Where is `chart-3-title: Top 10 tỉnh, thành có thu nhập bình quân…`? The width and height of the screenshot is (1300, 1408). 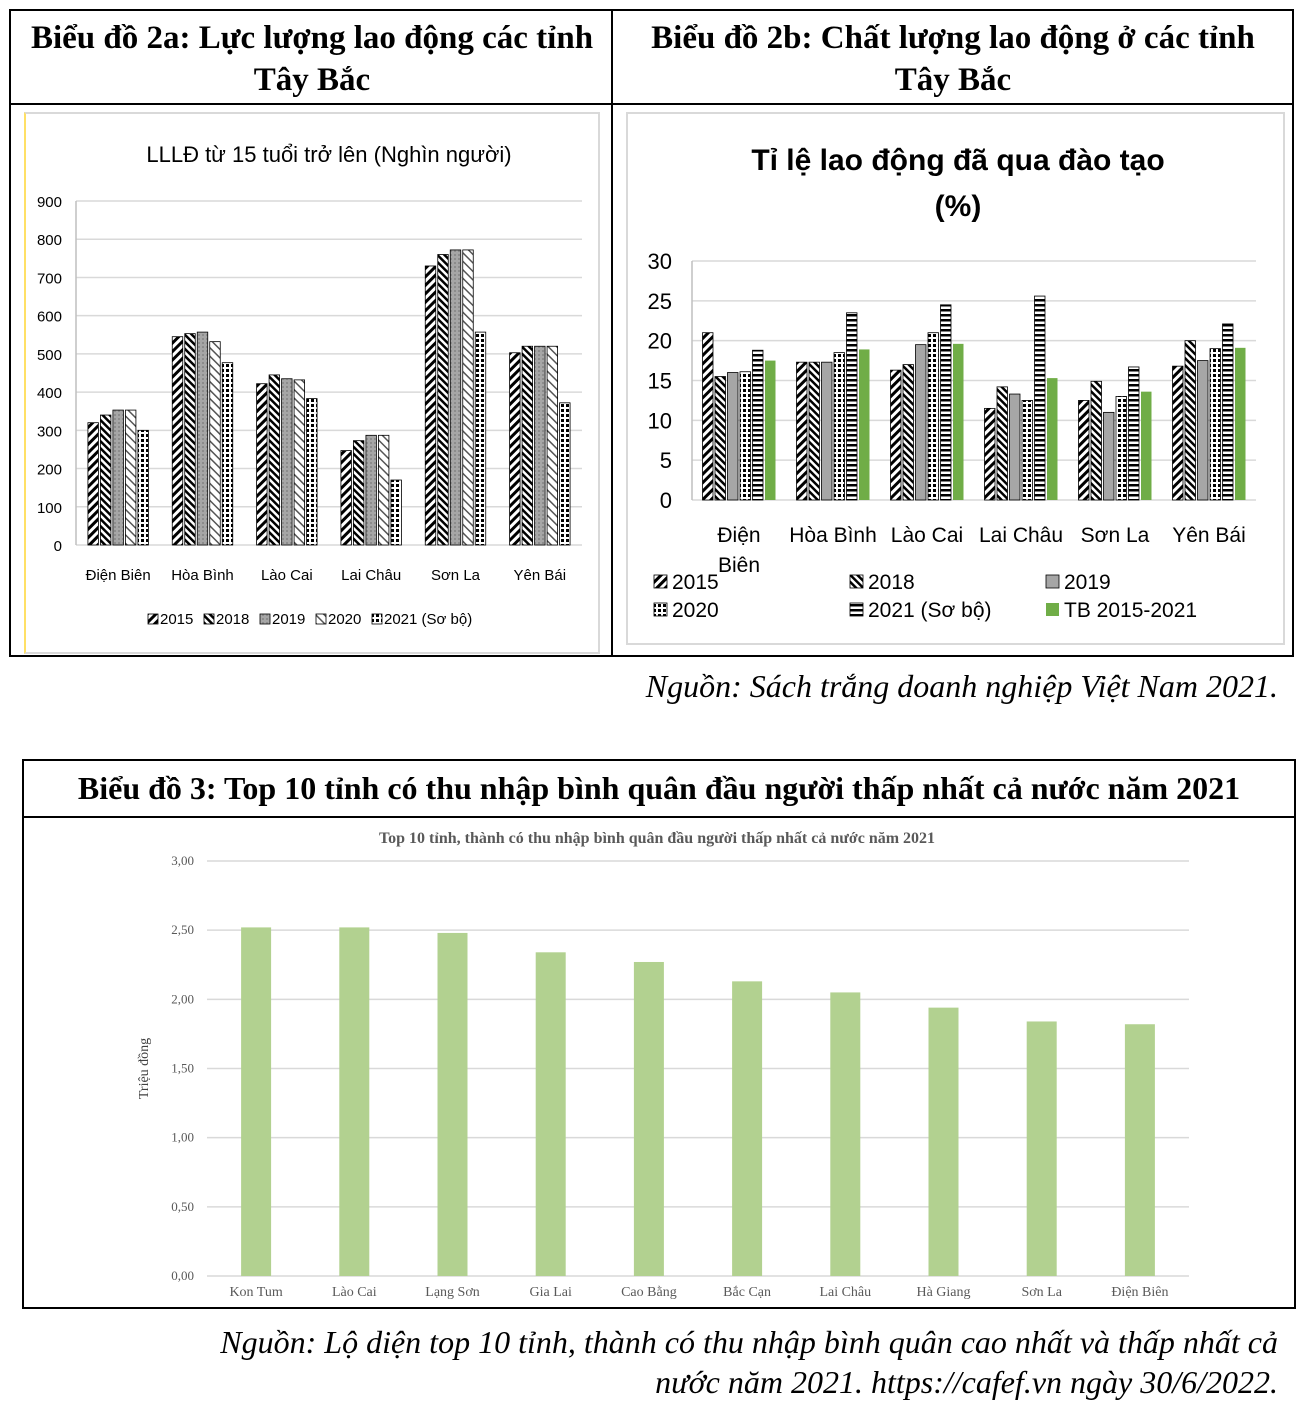
chart-3-title: Top 10 tỉnh, thành có thu nhập bình quân… is located at coordinates (657, 838).